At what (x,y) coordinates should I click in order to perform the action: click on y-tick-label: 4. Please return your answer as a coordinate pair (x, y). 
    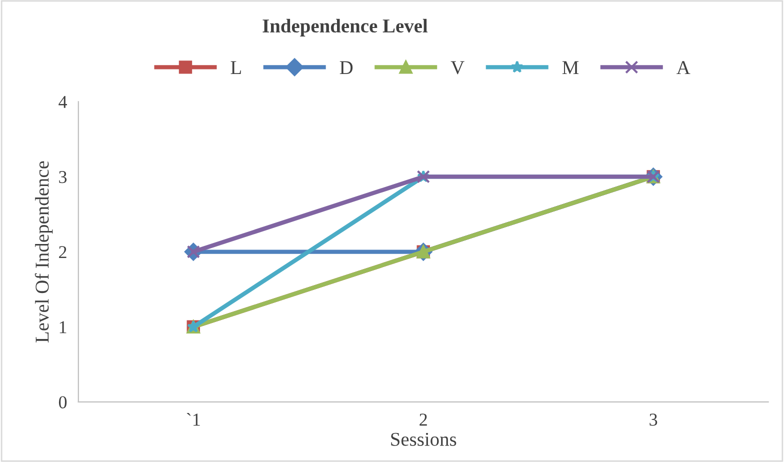
    Looking at the image, I should click on (63, 102).